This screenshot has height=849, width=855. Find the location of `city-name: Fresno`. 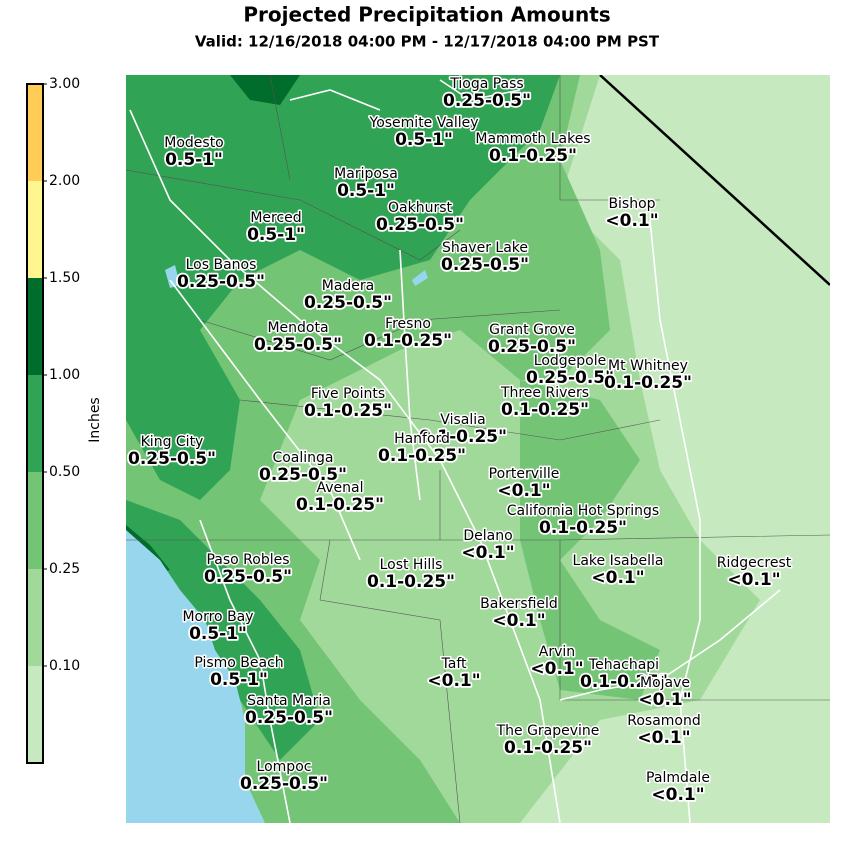

city-name: Fresno is located at coordinates (408, 324).